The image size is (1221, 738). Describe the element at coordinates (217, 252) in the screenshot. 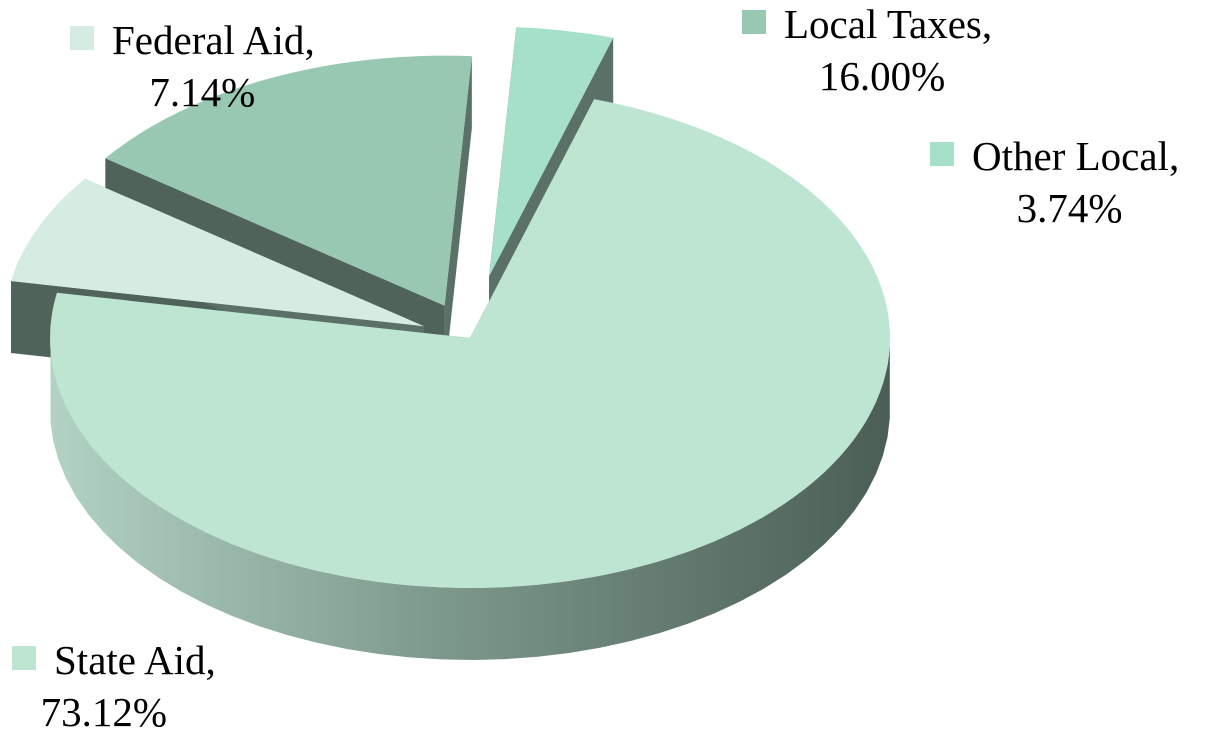

I see `federal-aid-slice` at that location.